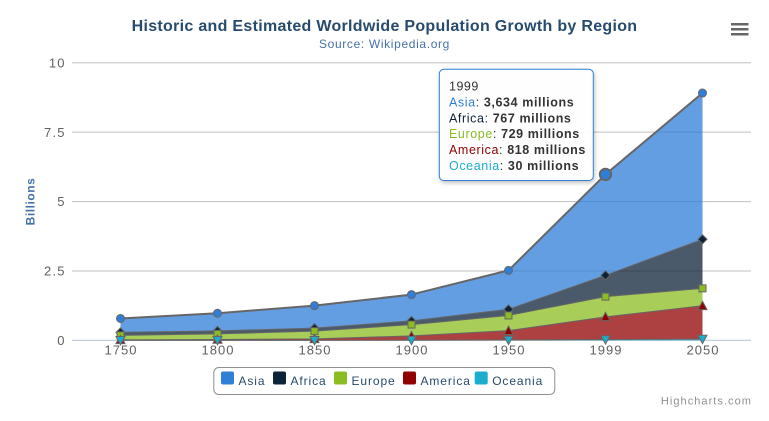  I want to click on svg-text: Highcharts.com, so click(706, 401).